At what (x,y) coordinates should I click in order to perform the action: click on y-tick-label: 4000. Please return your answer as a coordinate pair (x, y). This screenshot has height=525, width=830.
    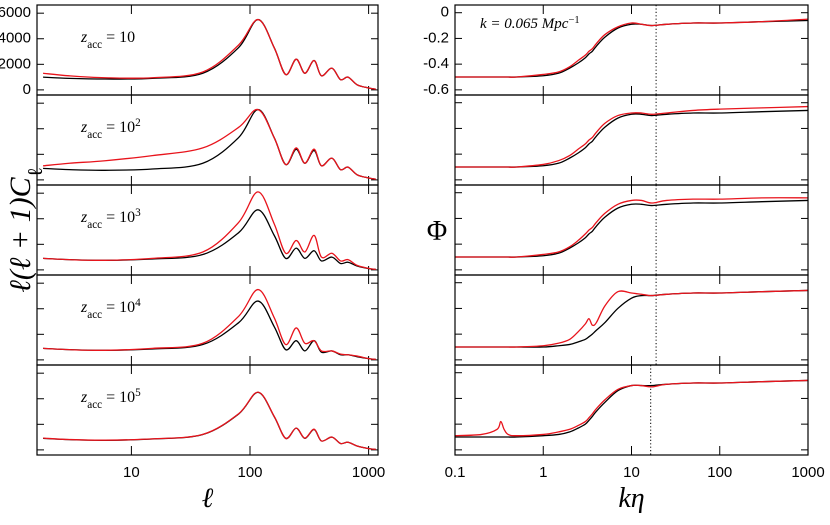
    Looking at the image, I should click on (15, 38).